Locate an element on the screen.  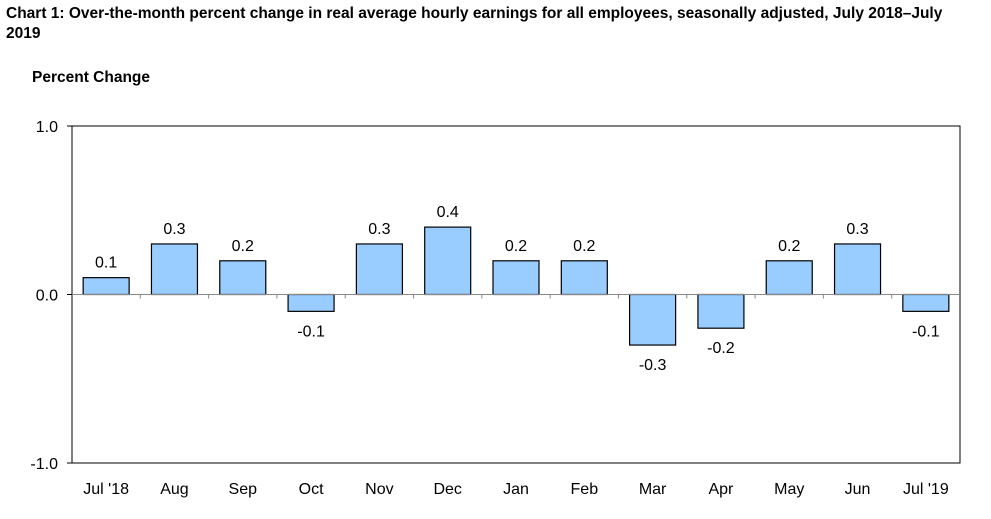
x-tick-label: Jul '19 is located at coordinates (926, 489).